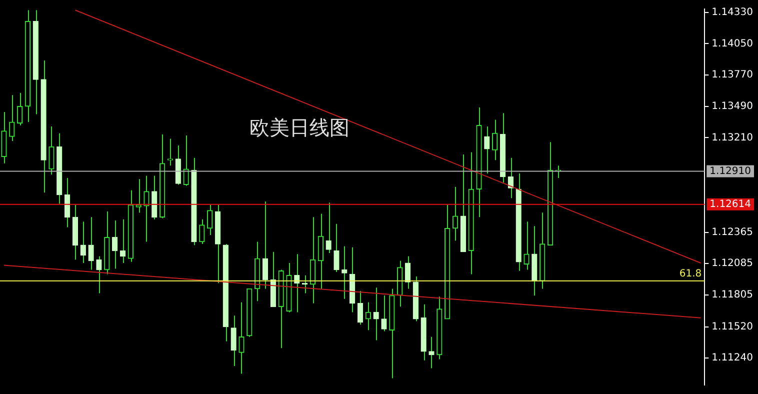  I want to click on ref-line-label: 1.12910, so click(731, 171).